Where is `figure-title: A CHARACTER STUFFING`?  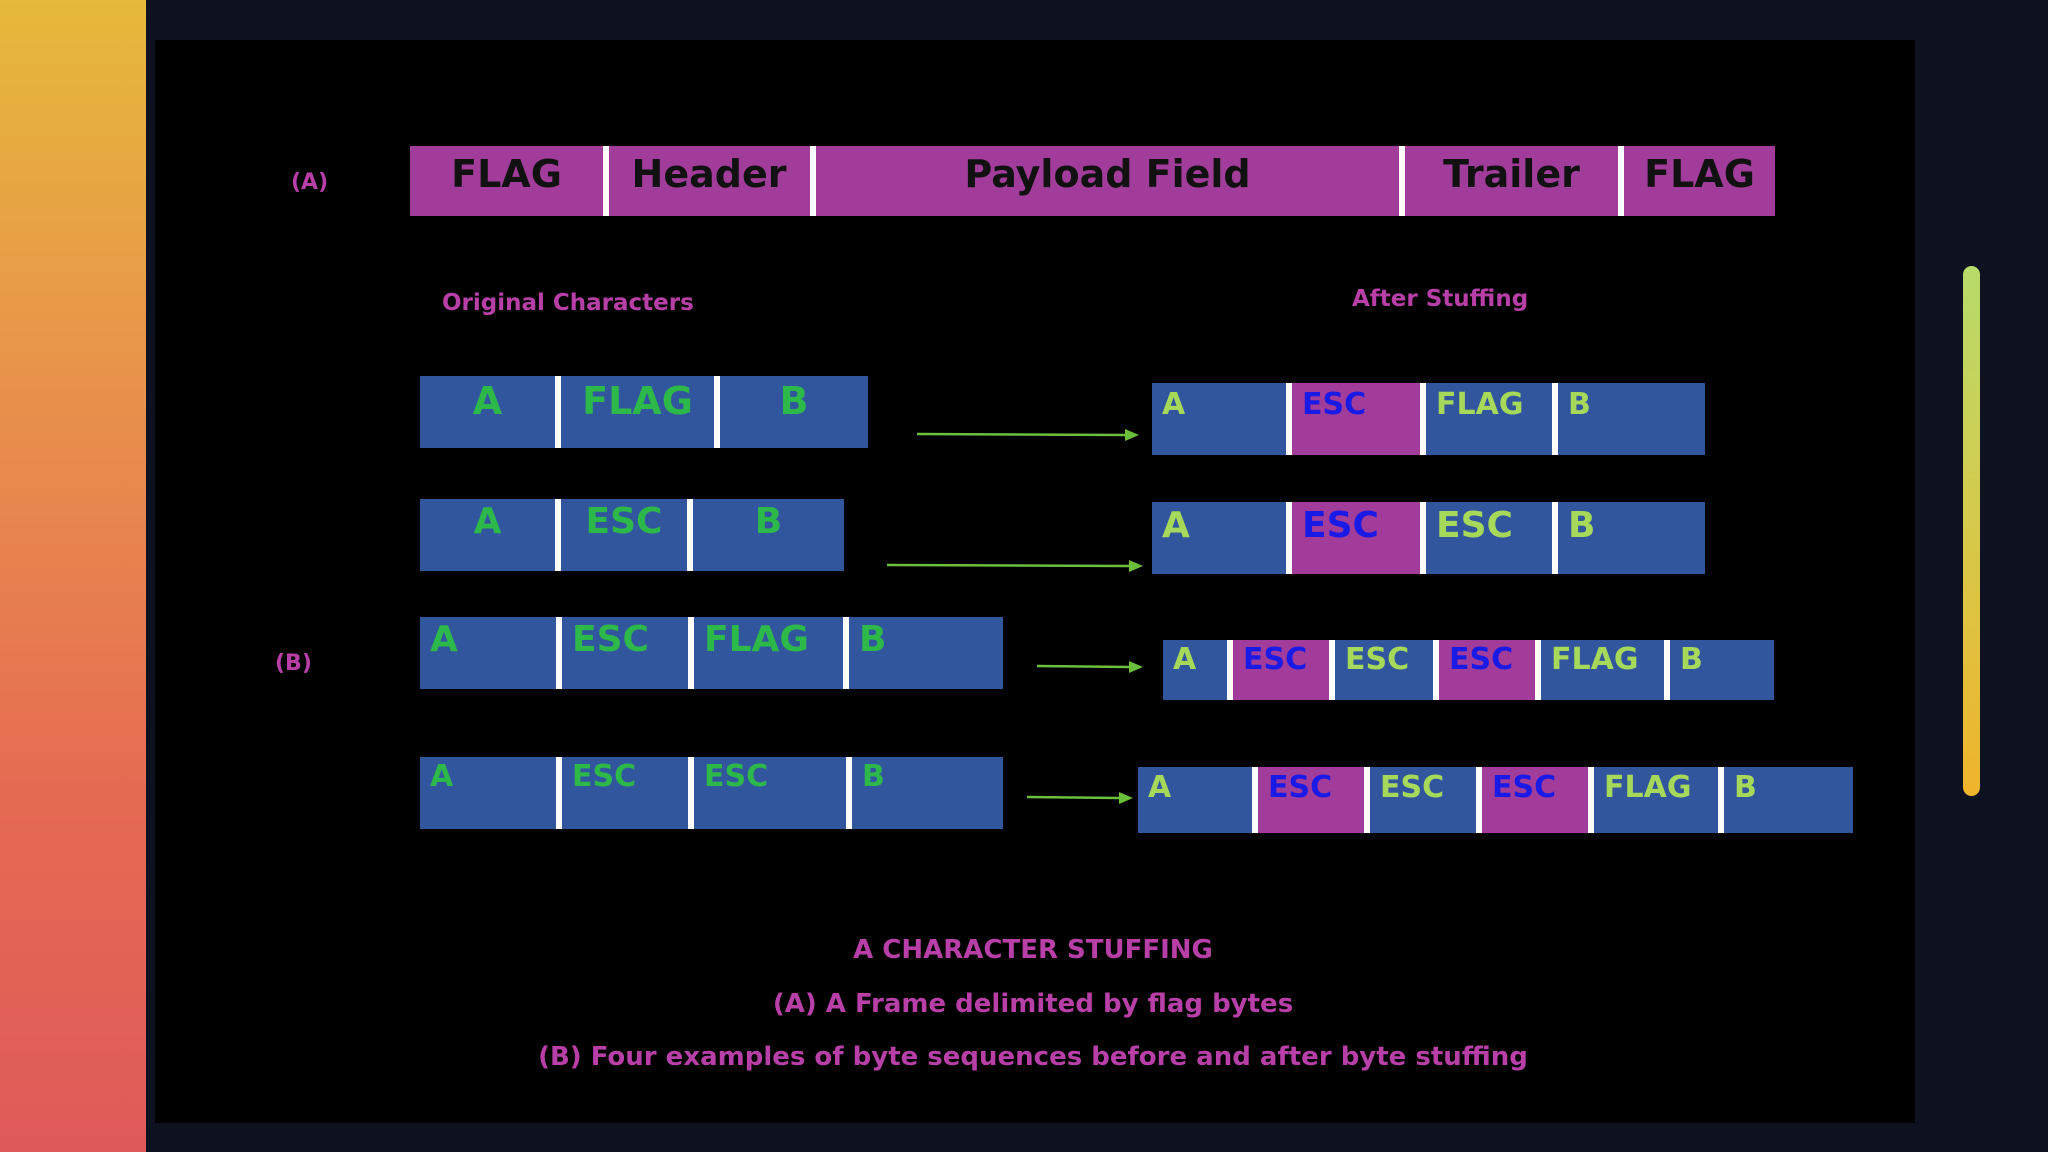 figure-title: A CHARACTER STUFFING is located at coordinates (1033, 950).